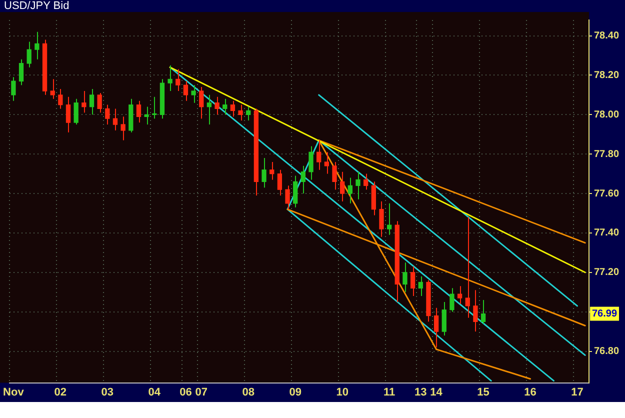 The image size is (625, 418). I want to click on y-tick-label: 78.20, so click(607, 75).